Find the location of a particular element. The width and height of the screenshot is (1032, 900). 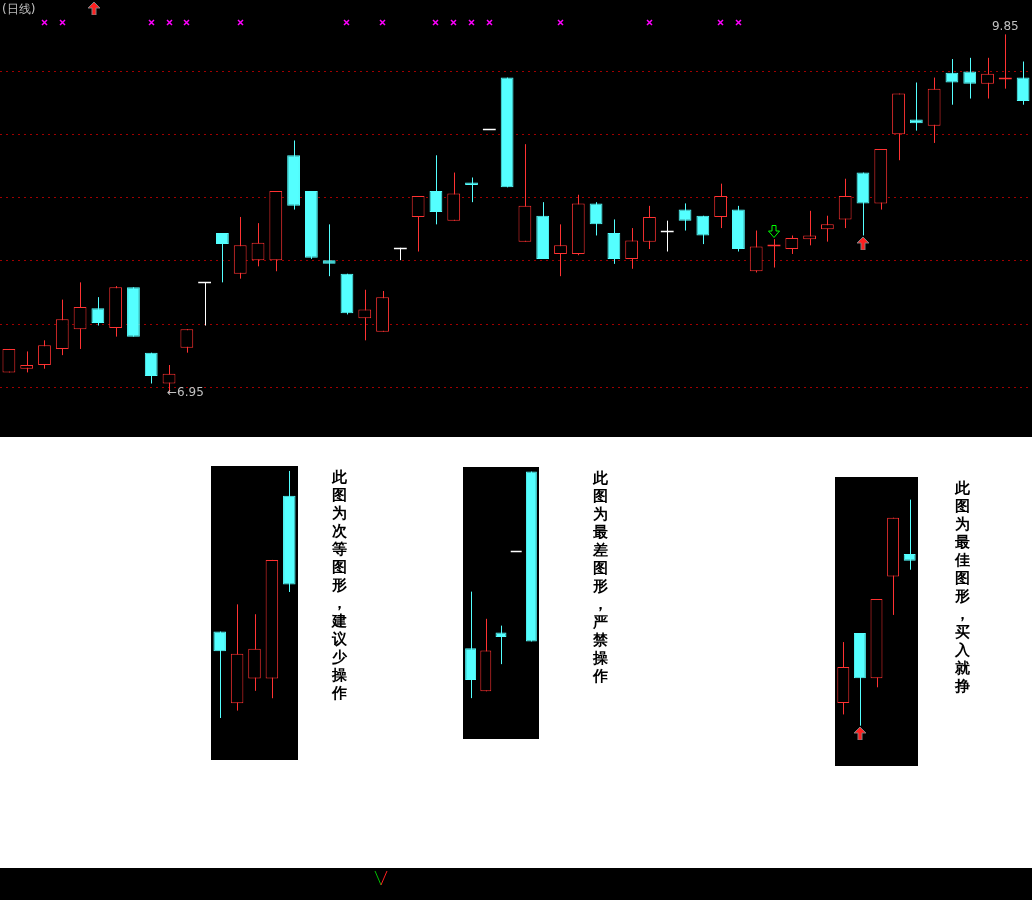

text: 此图为最佳图形，买入就挣 is located at coordinates (962, 587).